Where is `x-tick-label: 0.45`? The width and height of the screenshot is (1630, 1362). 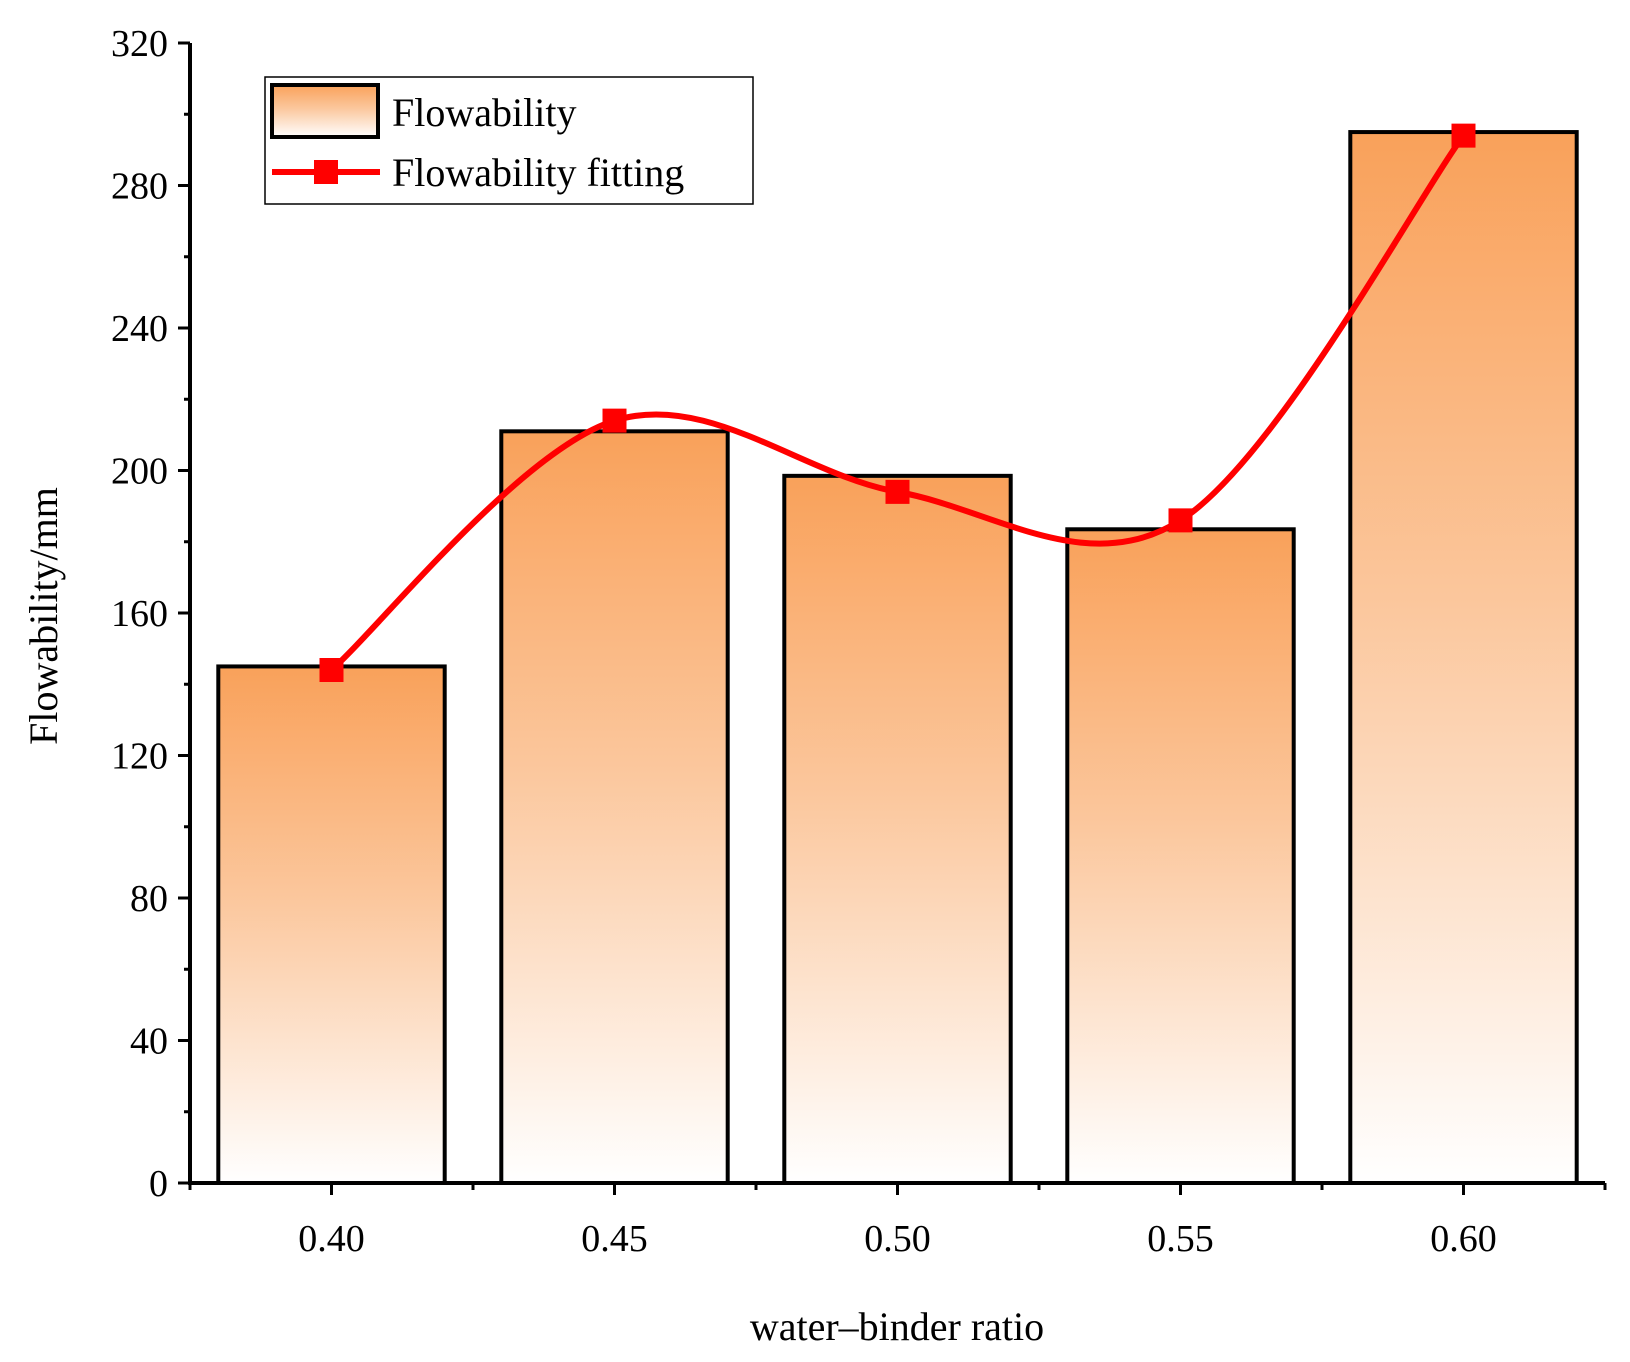 x-tick-label: 0.45 is located at coordinates (614, 1239).